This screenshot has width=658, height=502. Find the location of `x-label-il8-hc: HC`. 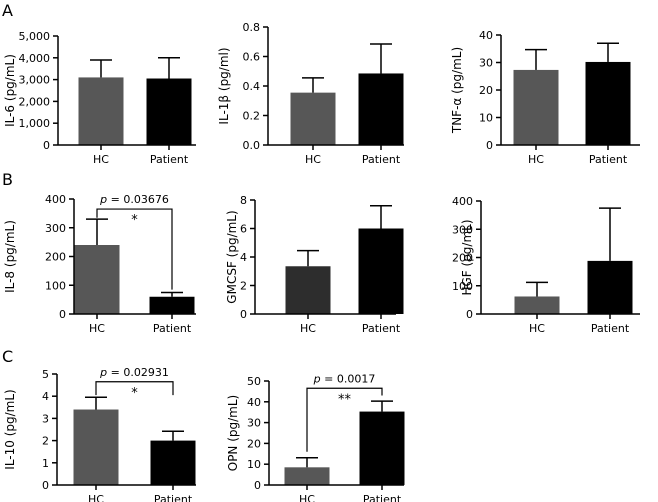

x-label-il8-hc: HC is located at coordinates (97, 328).